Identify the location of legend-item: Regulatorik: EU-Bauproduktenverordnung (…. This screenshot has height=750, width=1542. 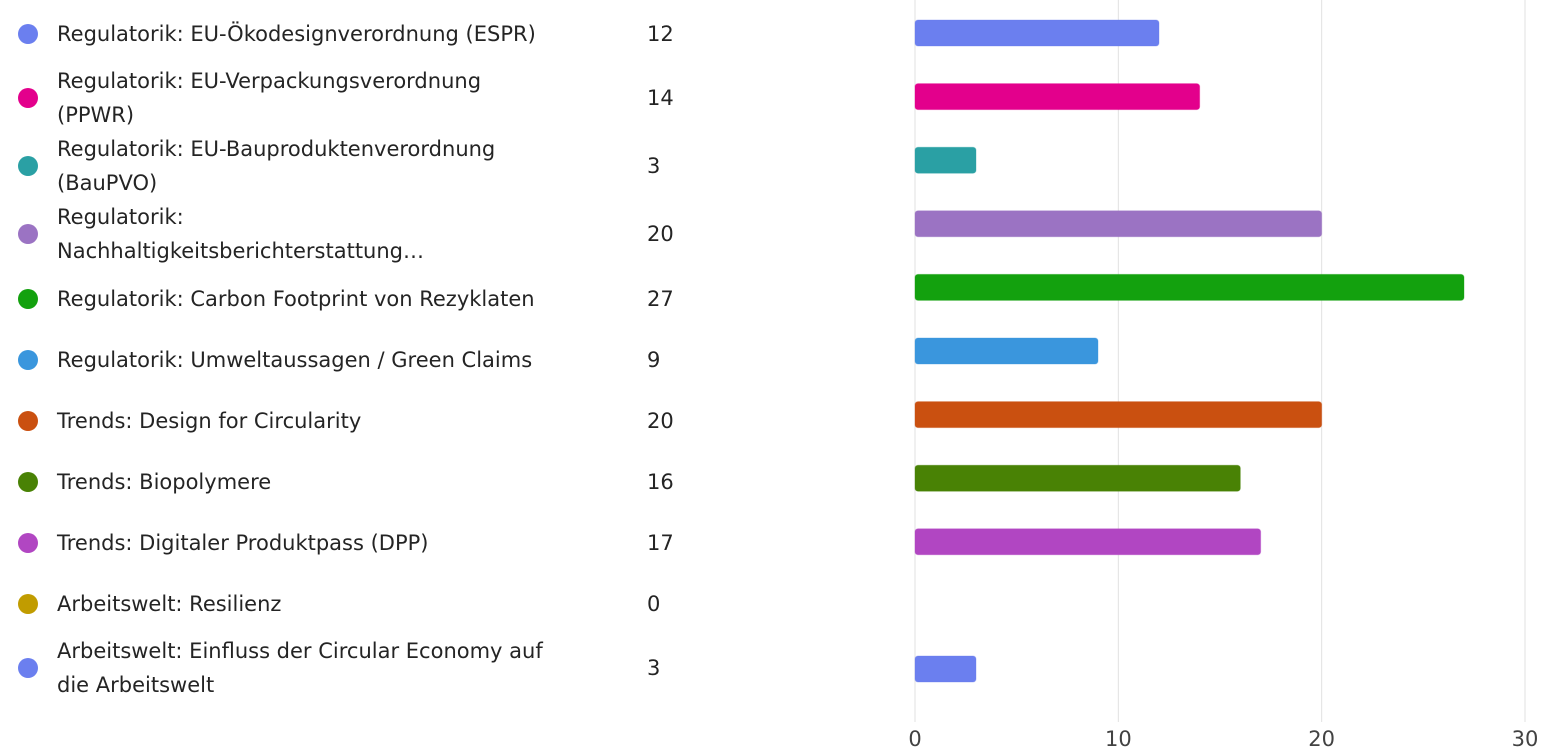
(360, 166).